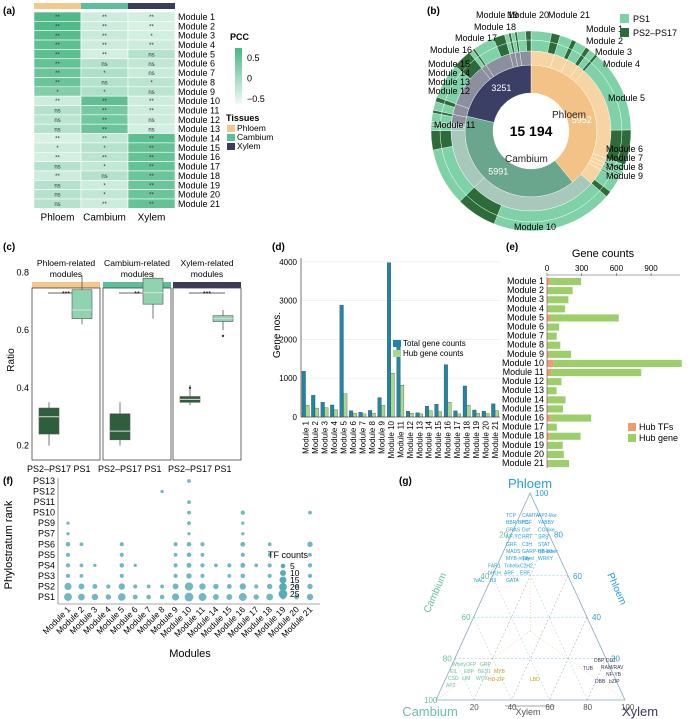 The image size is (693, 719). Describe the element at coordinates (464, 679) in the screenshot. I see `grid-line-cambium` at that location.